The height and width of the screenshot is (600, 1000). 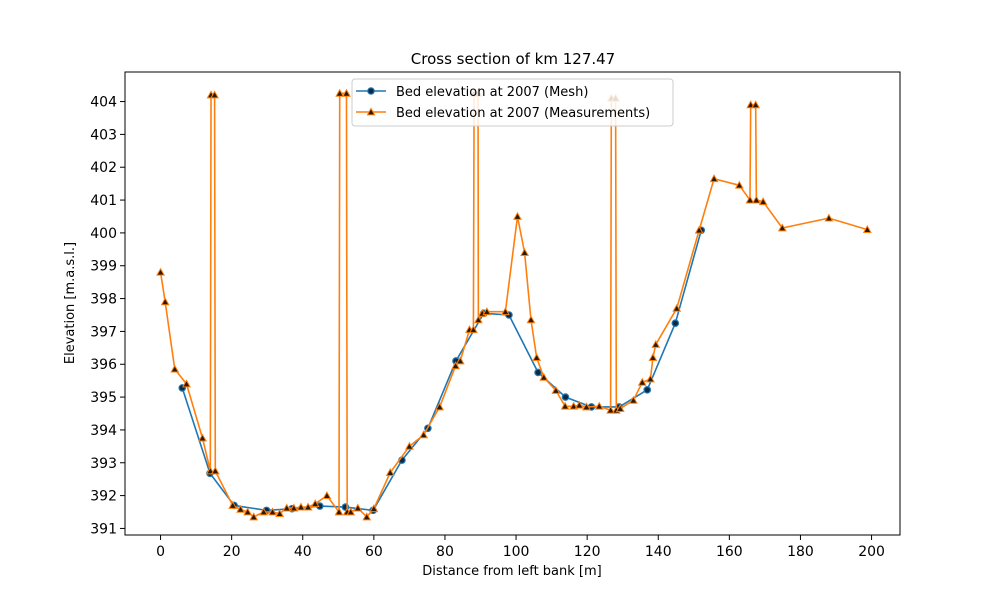 What do you see at coordinates (103, 398) in the screenshot?
I see `y-tick-label: 395` at bounding box center [103, 398].